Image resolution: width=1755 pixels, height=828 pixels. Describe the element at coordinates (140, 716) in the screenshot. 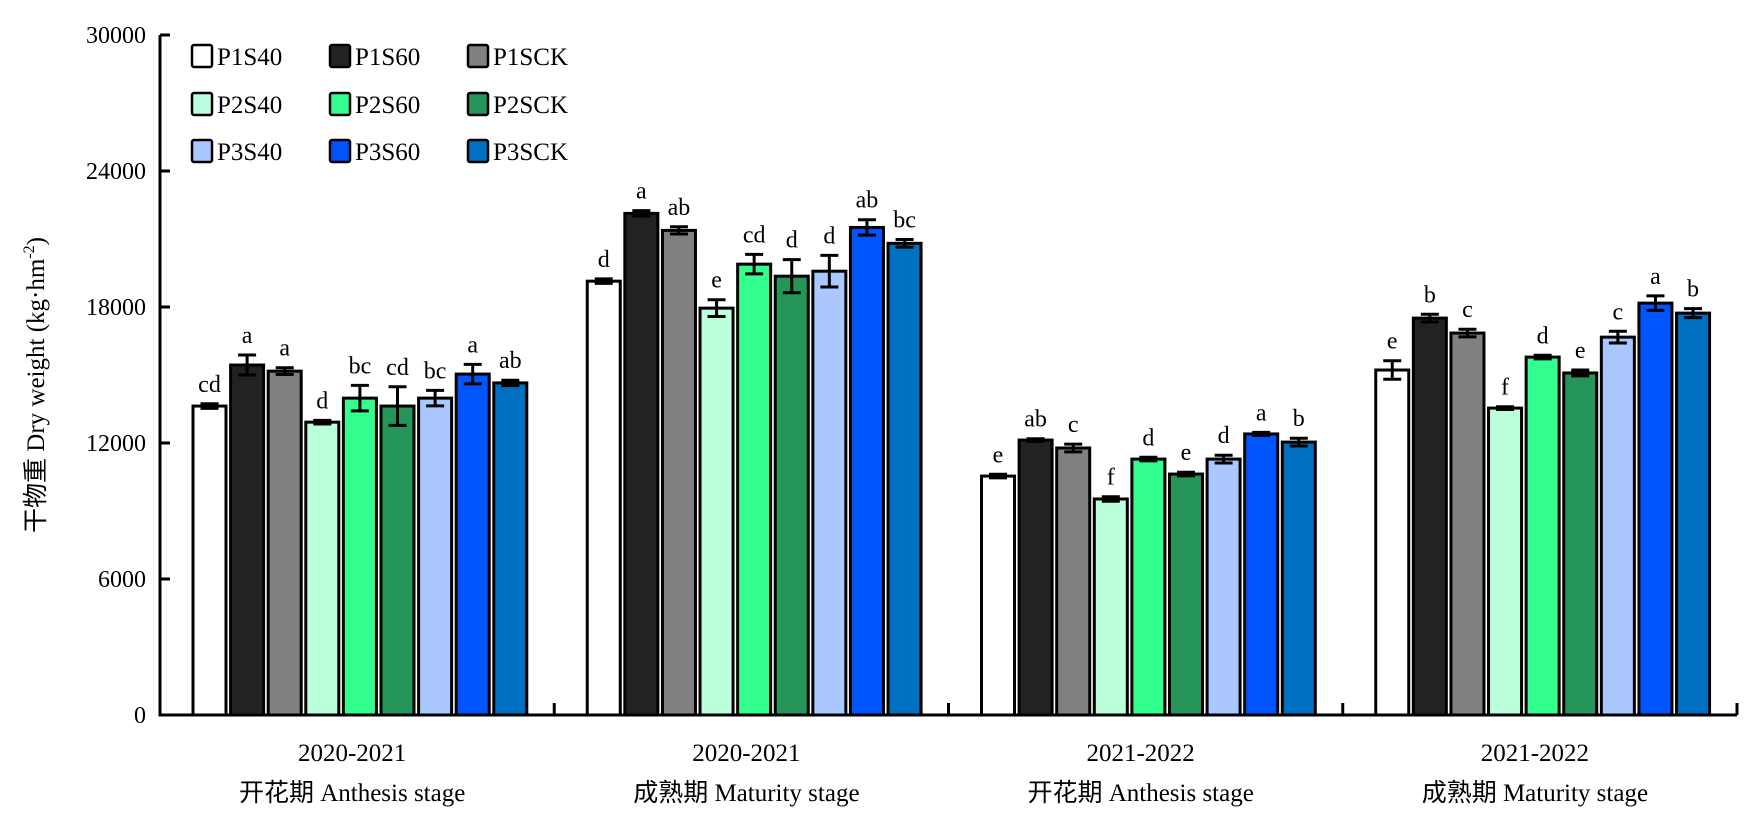

I see `y-tick-label: 0` at that location.